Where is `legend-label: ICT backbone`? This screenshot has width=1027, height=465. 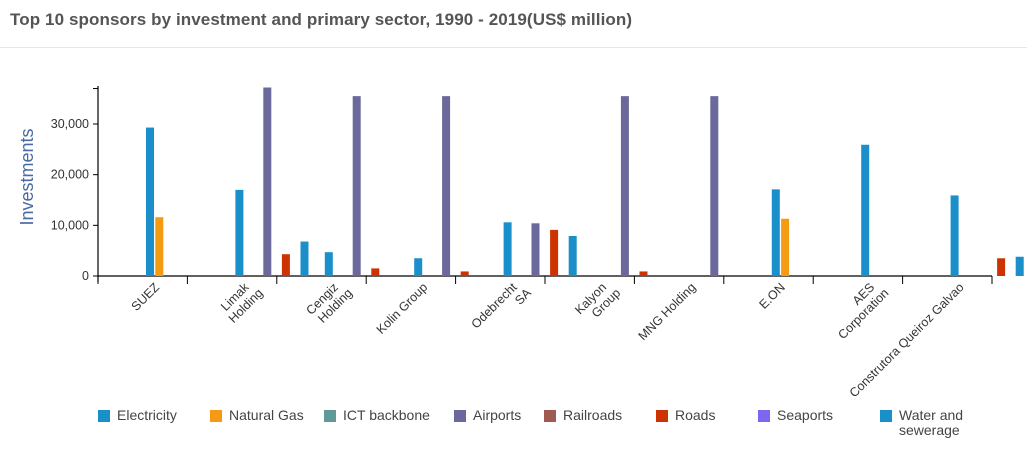 legend-label: ICT backbone is located at coordinates (386, 415).